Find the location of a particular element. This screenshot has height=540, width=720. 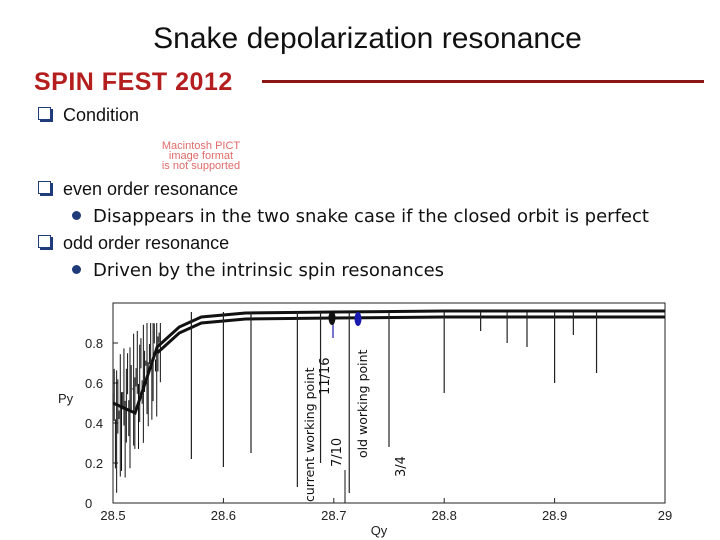

sub-bullet-odd: Driven by the intrinsic spin resonances is located at coordinates (258, 270).